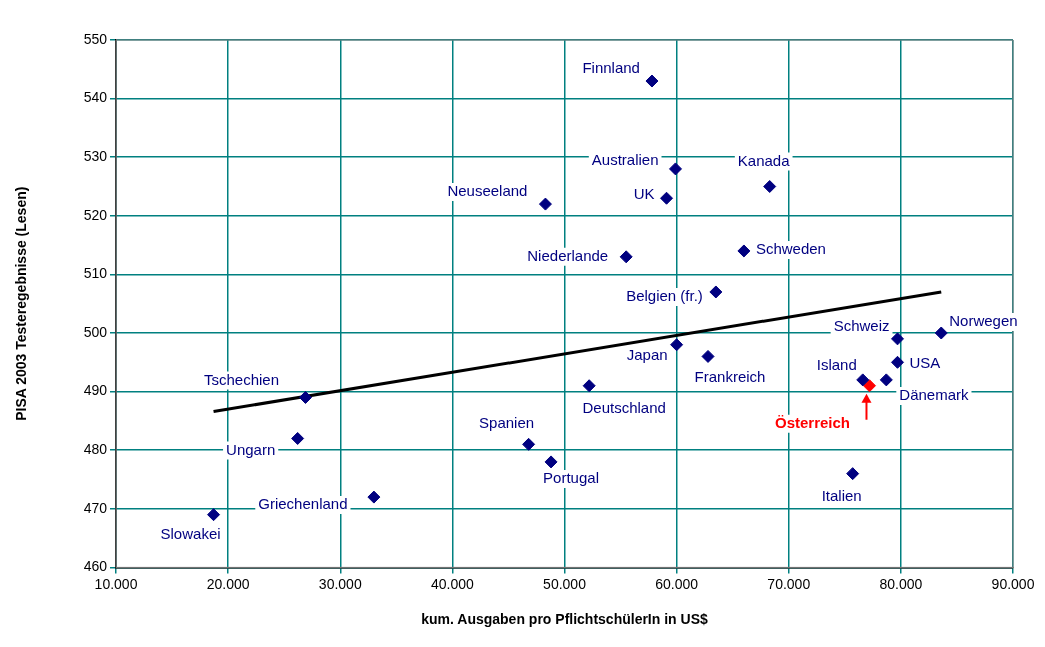  I want to click on y-tick-label: 520, so click(95, 214).